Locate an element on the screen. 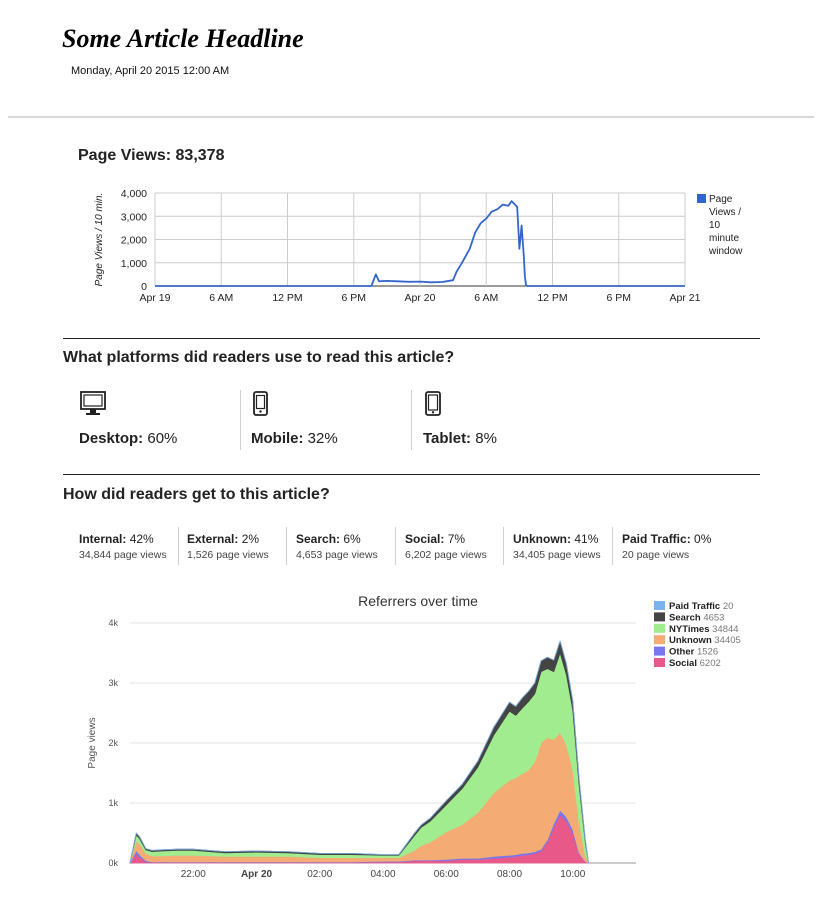 This screenshot has height=900, width=823. area-paid-traffic is located at coordinates (359, 752).